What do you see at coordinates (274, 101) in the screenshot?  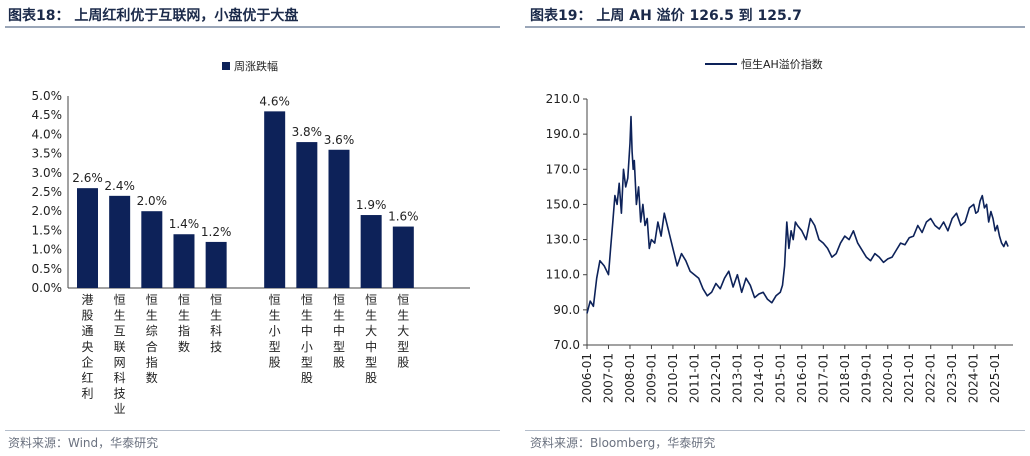 I see `data-label: 4.6%` at bounding box center [274, 101].